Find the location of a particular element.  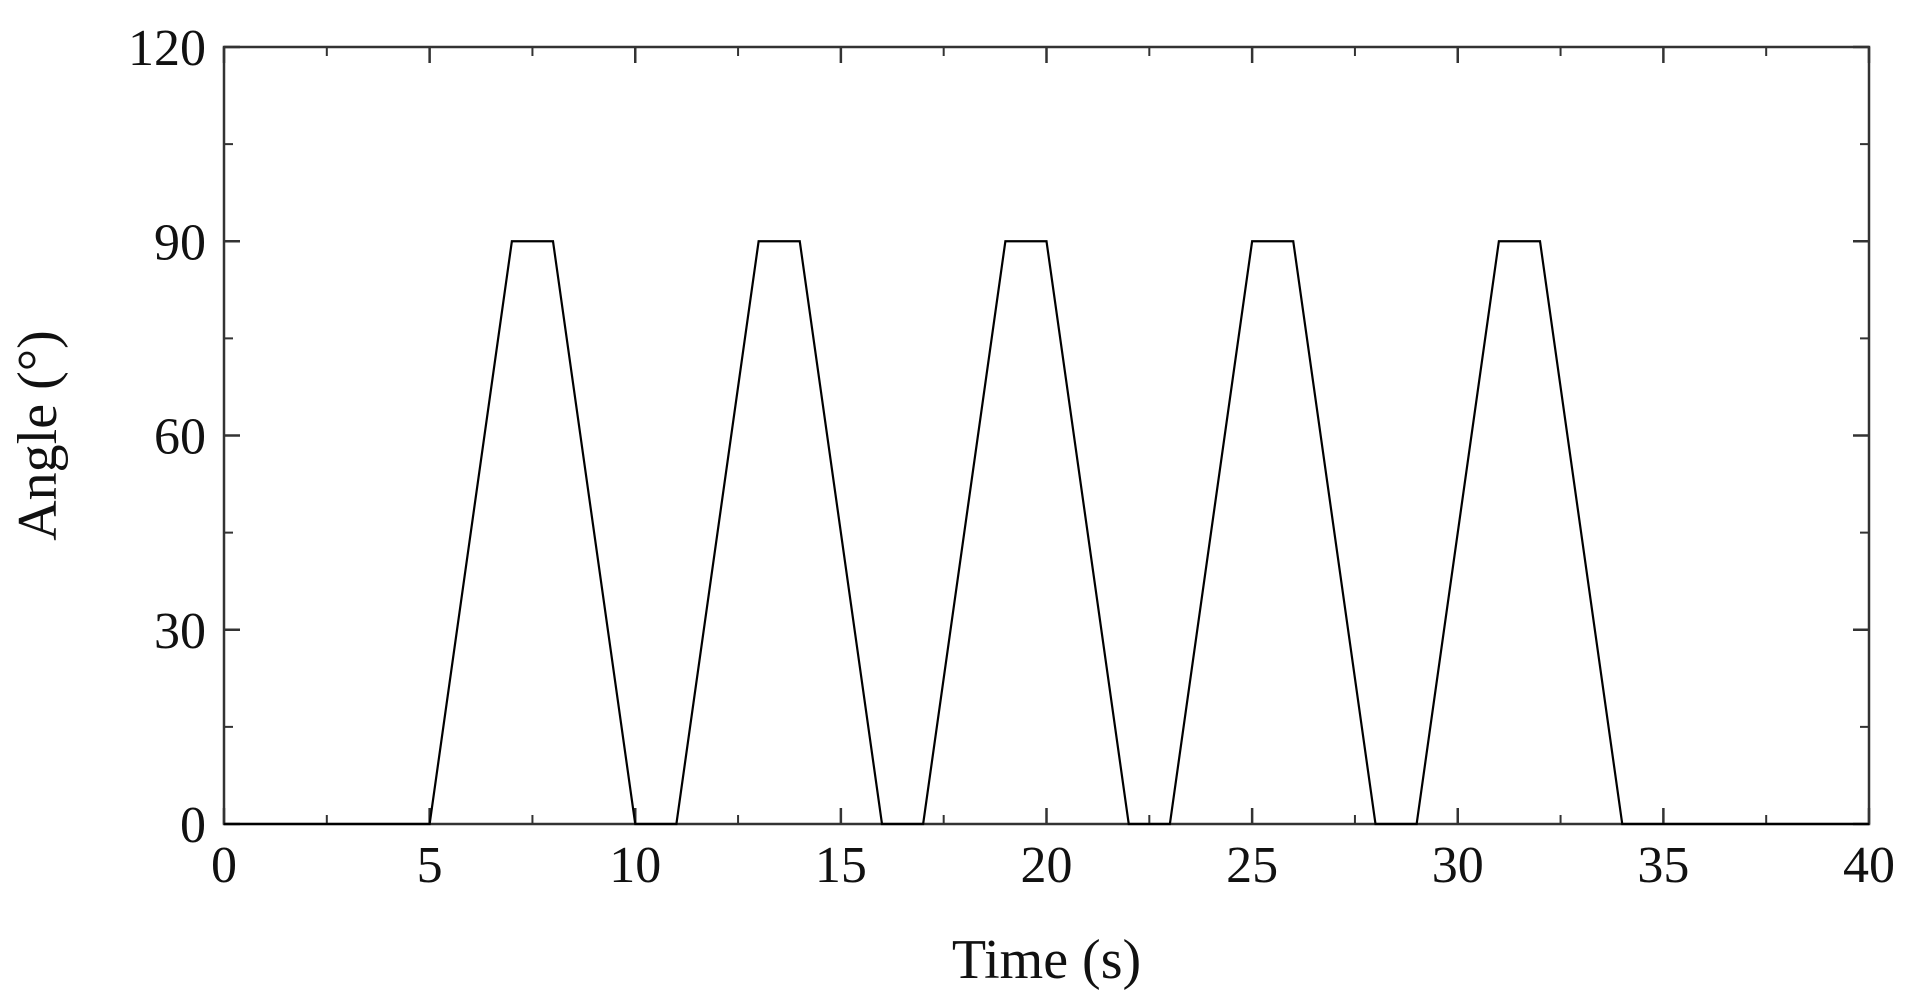

y-tick-label: 0 is located at coordinates (193, 825).